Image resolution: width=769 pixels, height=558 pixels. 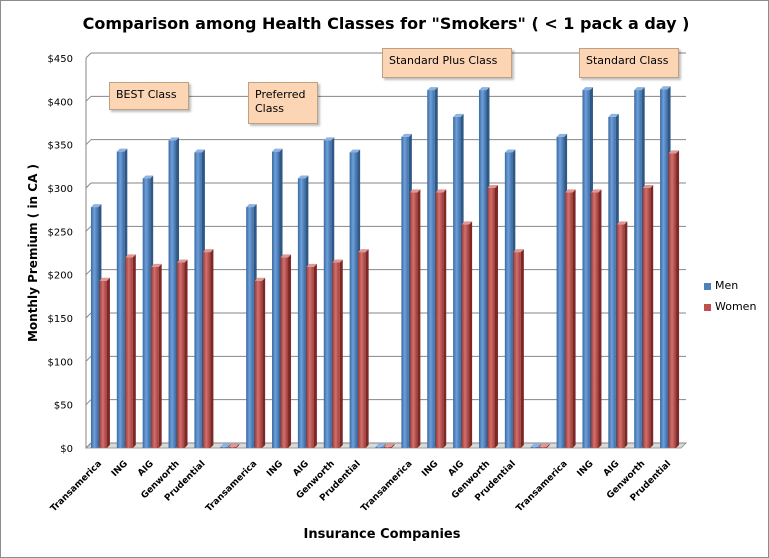 What do you see at coordinates (60, 362) in the screenshot?
I see `y-tick-label: $100` at bounding box center [60, 362].